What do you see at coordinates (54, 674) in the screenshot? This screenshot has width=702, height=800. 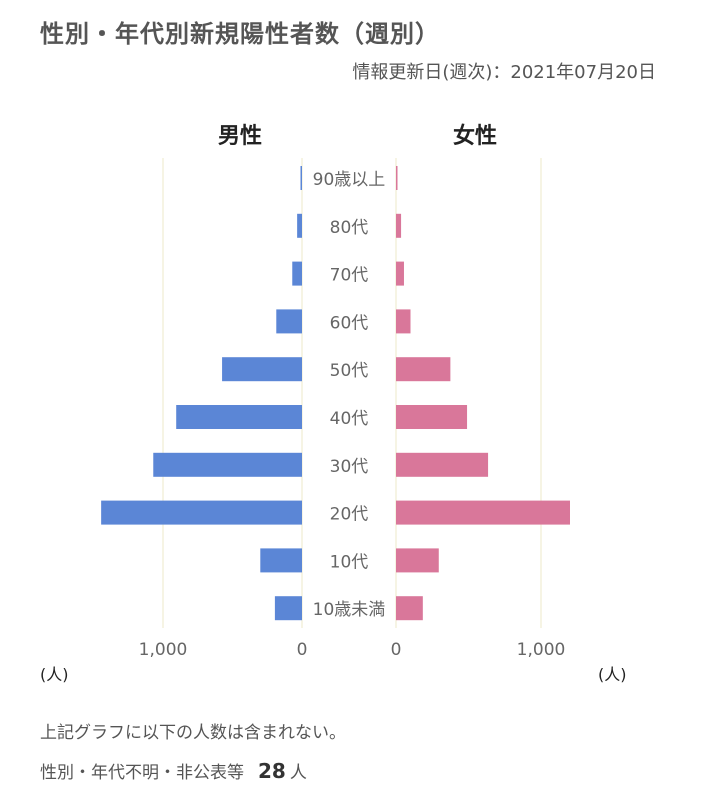 I see `male-unit-label: (人)` at bounding box center [54, 674].